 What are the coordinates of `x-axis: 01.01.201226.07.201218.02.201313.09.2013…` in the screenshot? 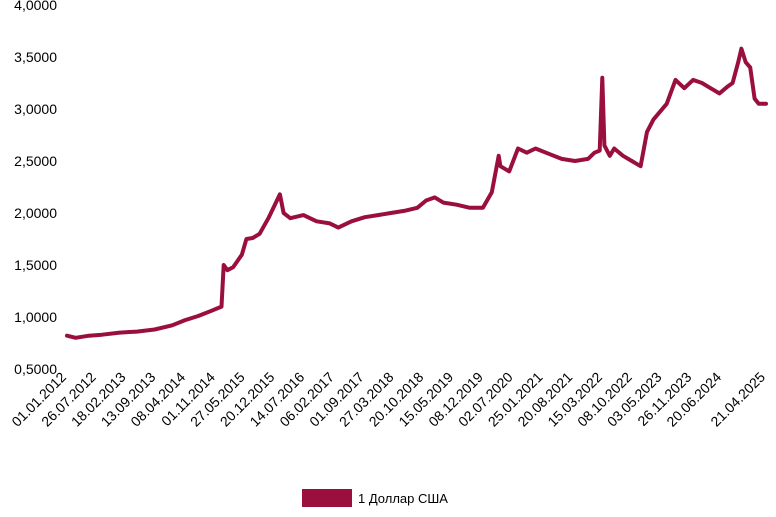 It's located at (388, 399).